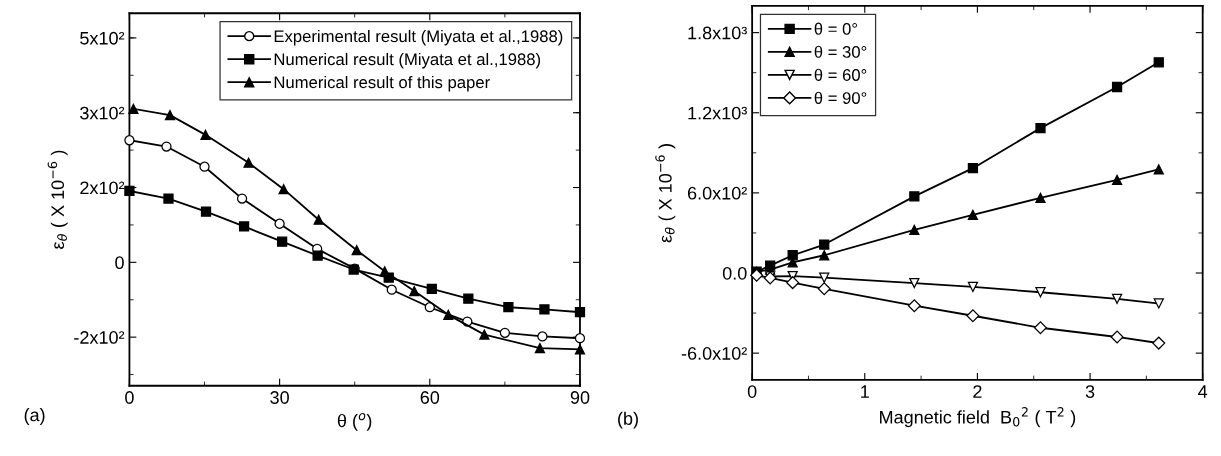 The width and height of the screenshot is (1221, 456). I want to click on x-tick-label: 60, so click(430, 397).